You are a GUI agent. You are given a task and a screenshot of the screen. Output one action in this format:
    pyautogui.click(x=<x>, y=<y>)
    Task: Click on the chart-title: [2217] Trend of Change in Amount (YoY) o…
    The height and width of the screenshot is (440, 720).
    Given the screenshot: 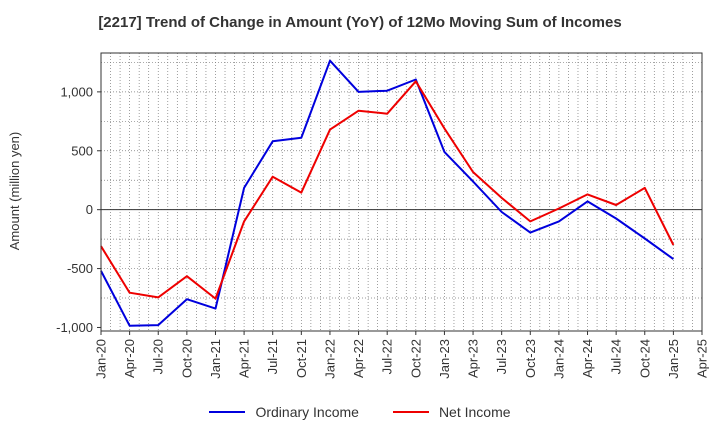 What is the action you would take?
    pyautogui.click(x=360, y=22)
    